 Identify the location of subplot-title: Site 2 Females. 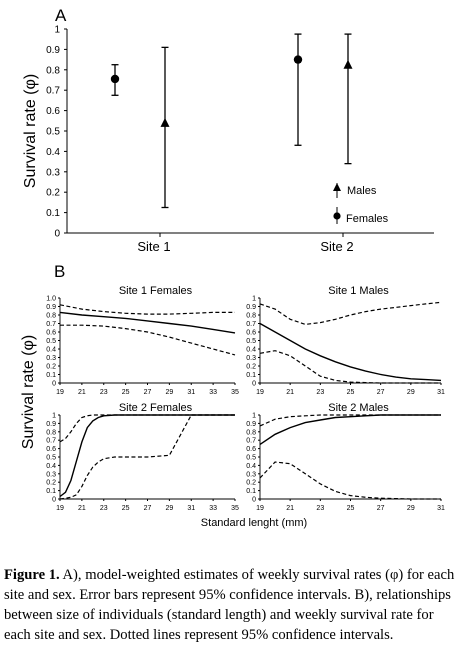
(156, 408).